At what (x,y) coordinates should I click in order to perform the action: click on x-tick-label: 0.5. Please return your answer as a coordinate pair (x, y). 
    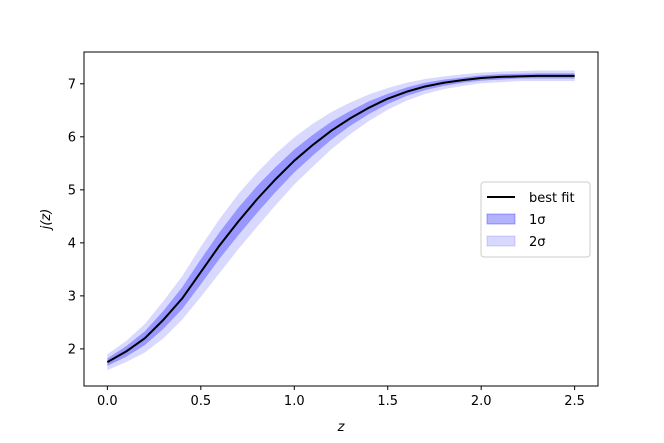
    Looking at the image, I should click on (200, 401).